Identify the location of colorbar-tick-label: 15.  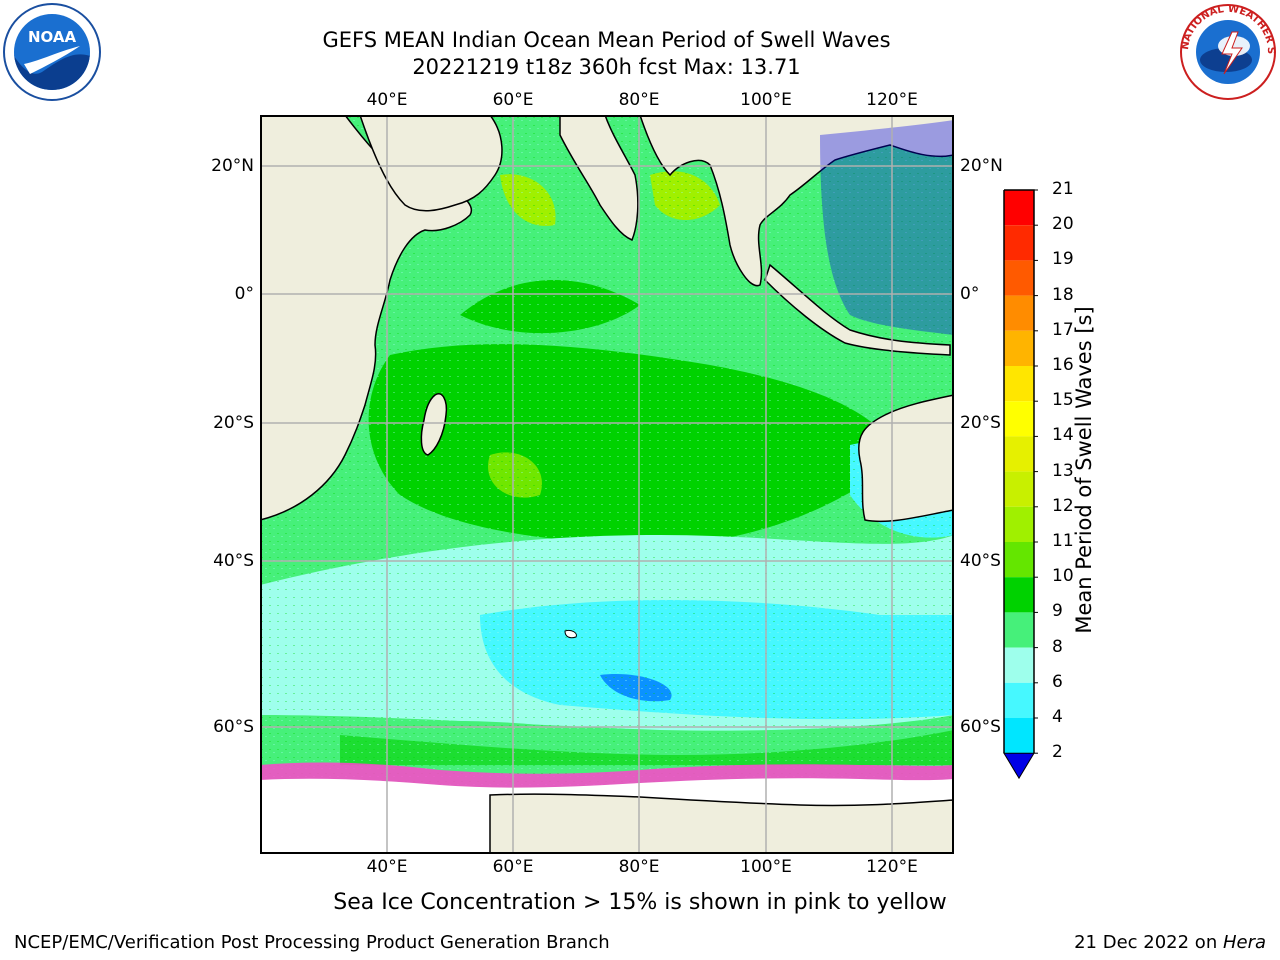
(1063, 400).